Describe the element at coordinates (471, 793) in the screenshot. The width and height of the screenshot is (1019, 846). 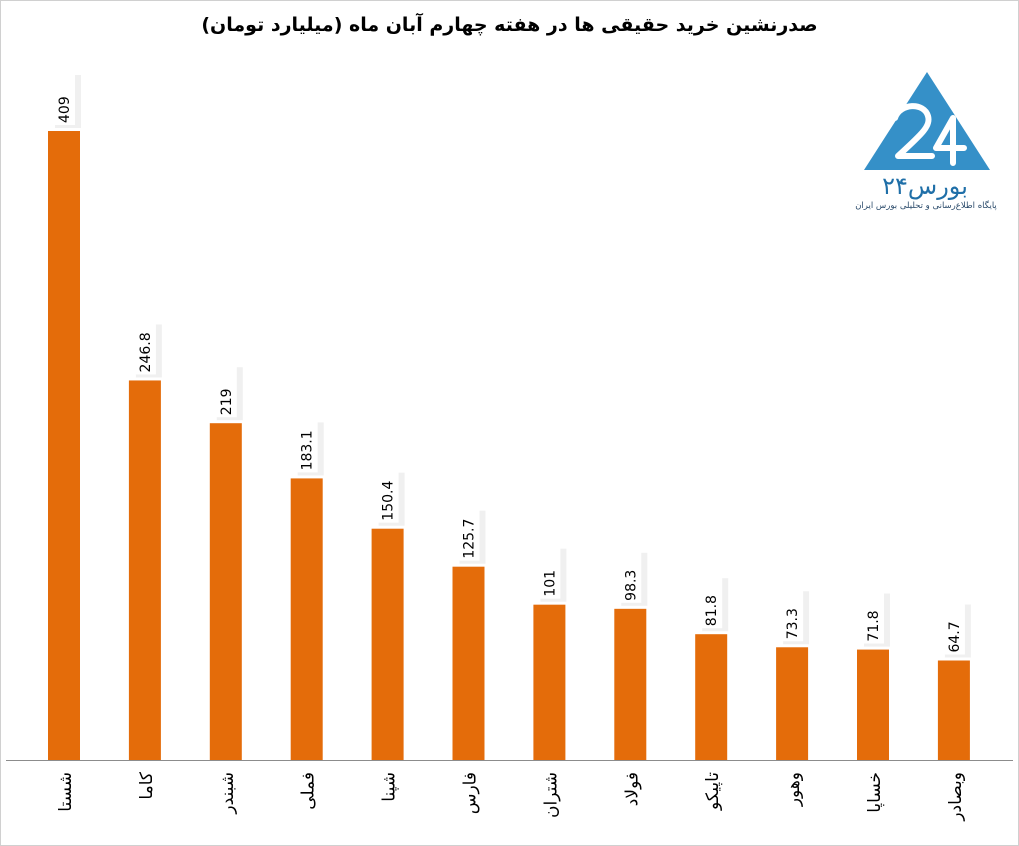
I see `category-label-5: فارس` at that location.